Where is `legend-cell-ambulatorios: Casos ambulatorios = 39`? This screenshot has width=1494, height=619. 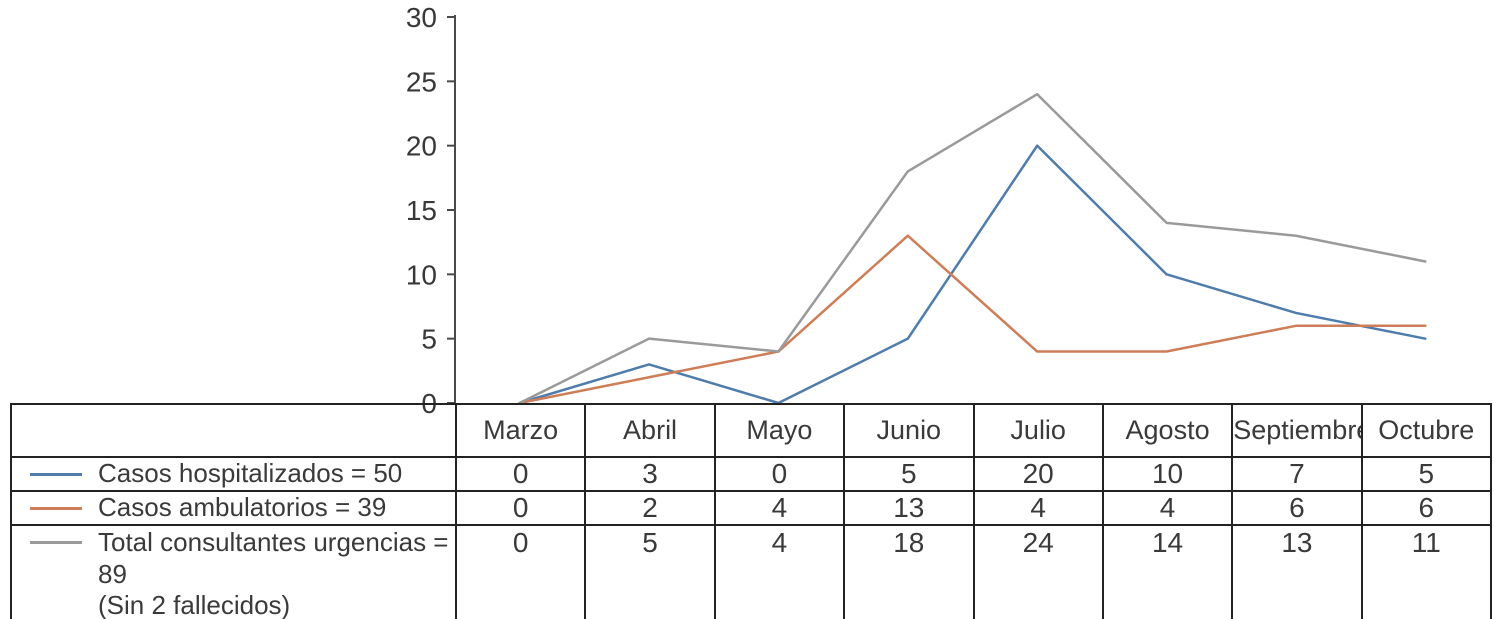 legend-cell-ambulatorios: Casos ambulatorios = 39 is located at coordinates (233, 508).